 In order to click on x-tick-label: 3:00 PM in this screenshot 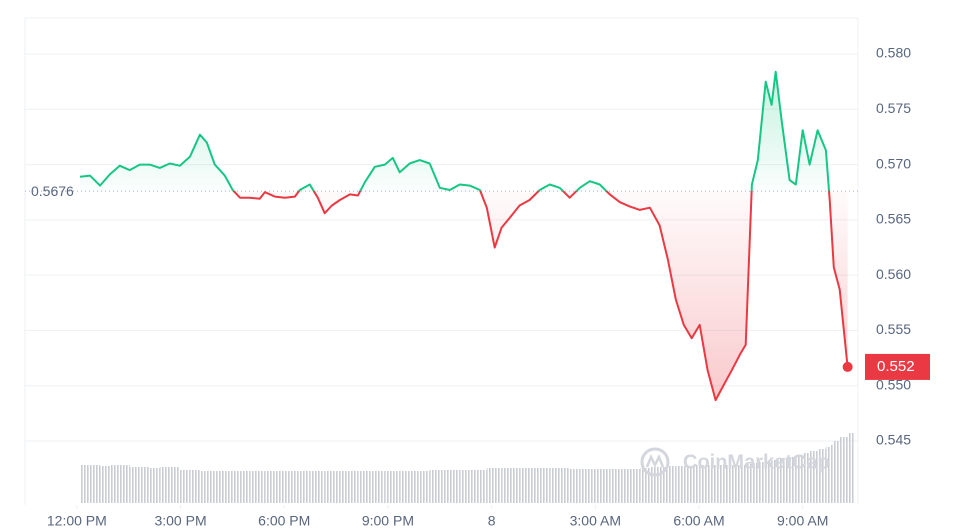, I will do `click(180, 521)`.